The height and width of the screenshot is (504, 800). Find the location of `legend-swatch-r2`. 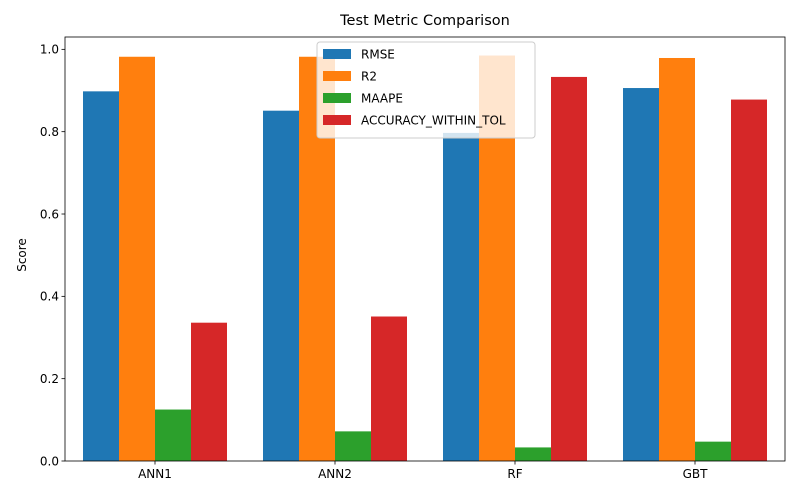

legend-swatch-r2 is located at coordinates (337, 76).